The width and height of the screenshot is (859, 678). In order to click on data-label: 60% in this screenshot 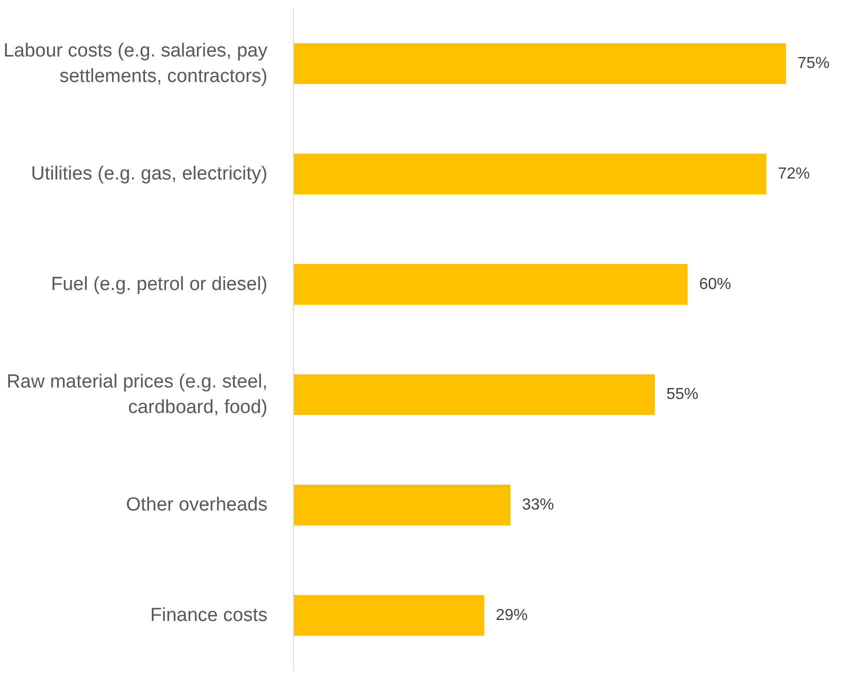, I will do `click(715, 284)`.